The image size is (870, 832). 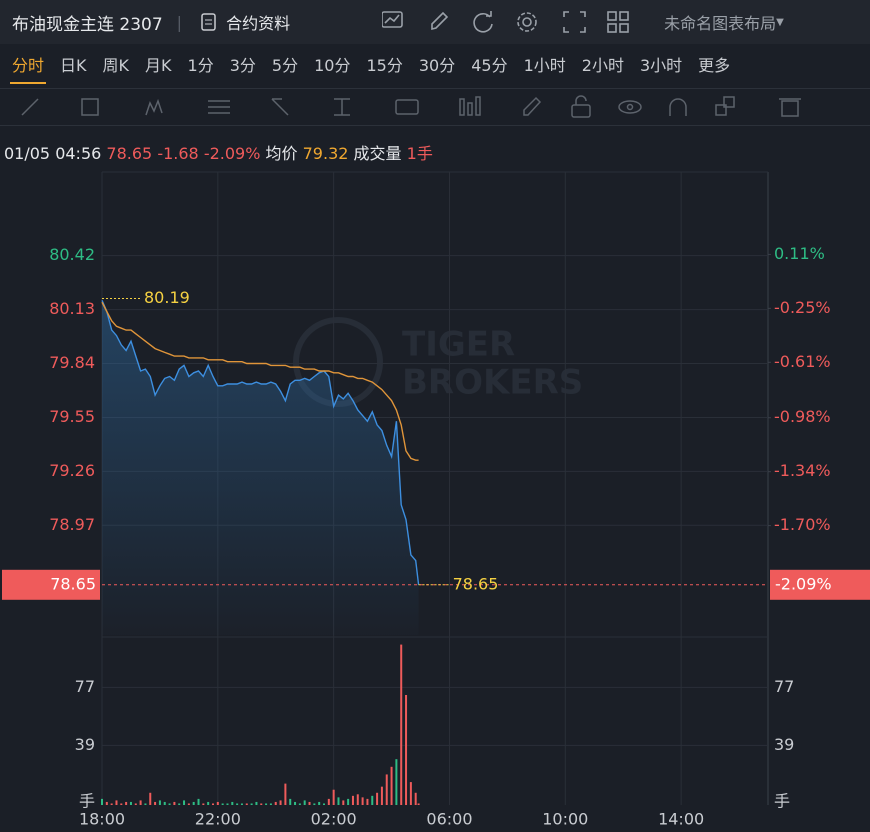 I want to click on x-tick-label: 06:00, so click(x=449, y=819).